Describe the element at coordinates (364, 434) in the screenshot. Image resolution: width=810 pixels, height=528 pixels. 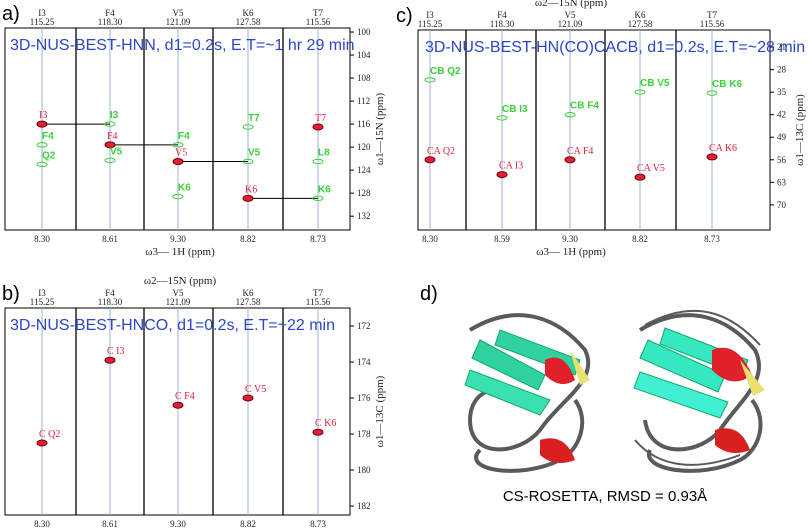
I see `y-tick-label: 178` at that location.